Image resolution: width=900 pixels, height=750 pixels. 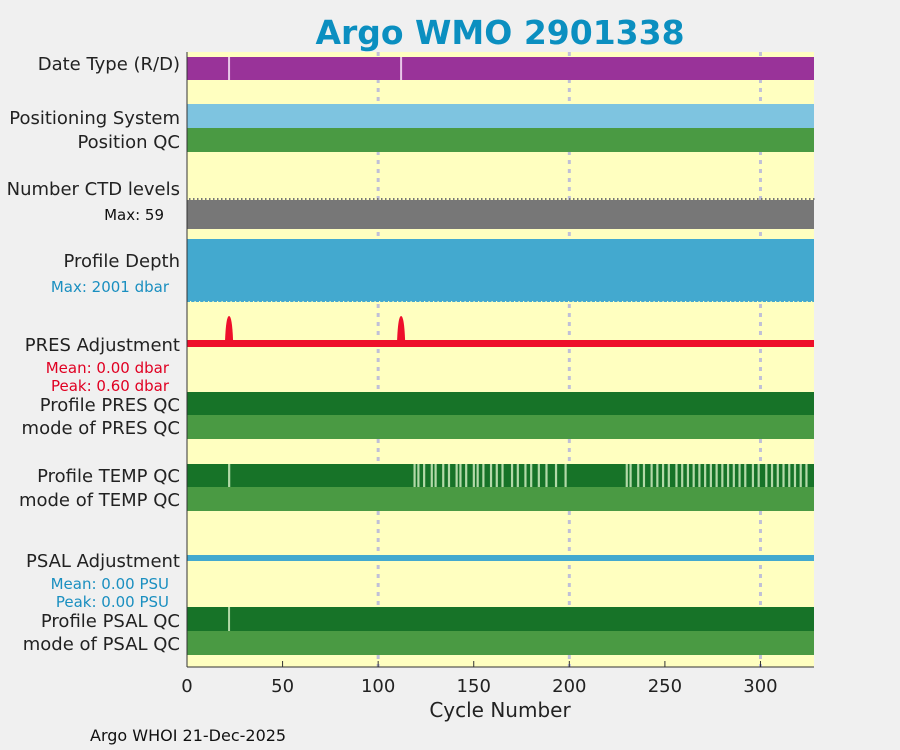 What do you see at coordinates (474, 686) in the screenshot?
I see `x-tick-label-150: 150` at bounding box center [474, 686].